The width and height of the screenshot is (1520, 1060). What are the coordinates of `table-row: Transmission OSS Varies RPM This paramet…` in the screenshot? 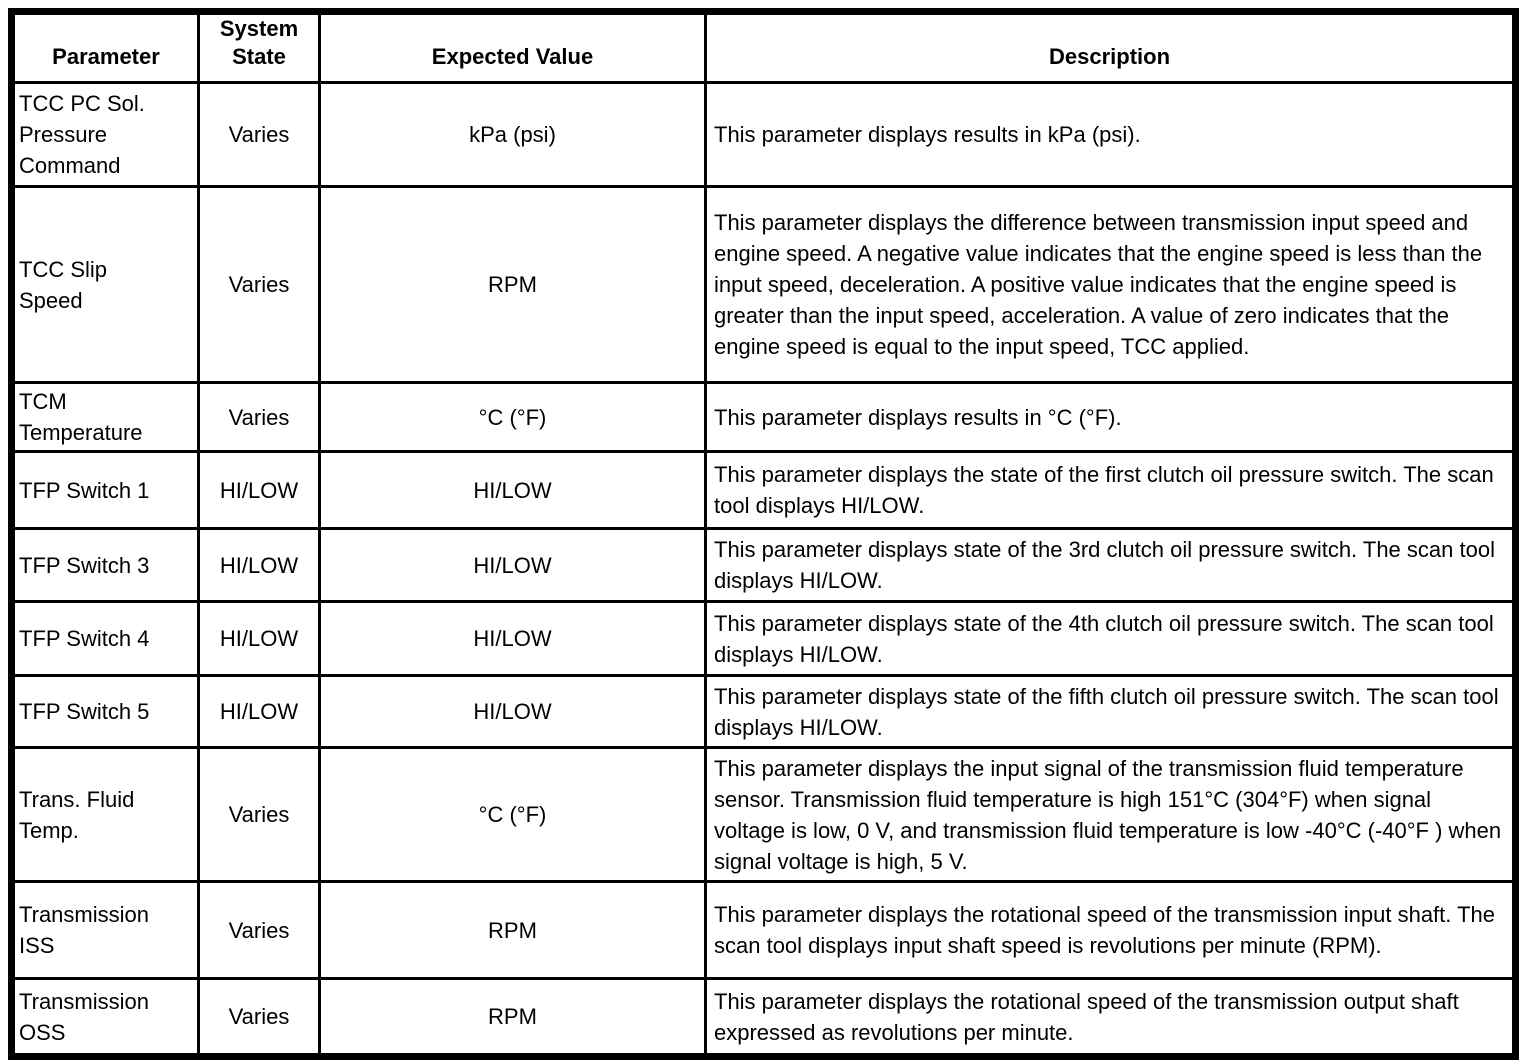 It's located at (763, 1017).